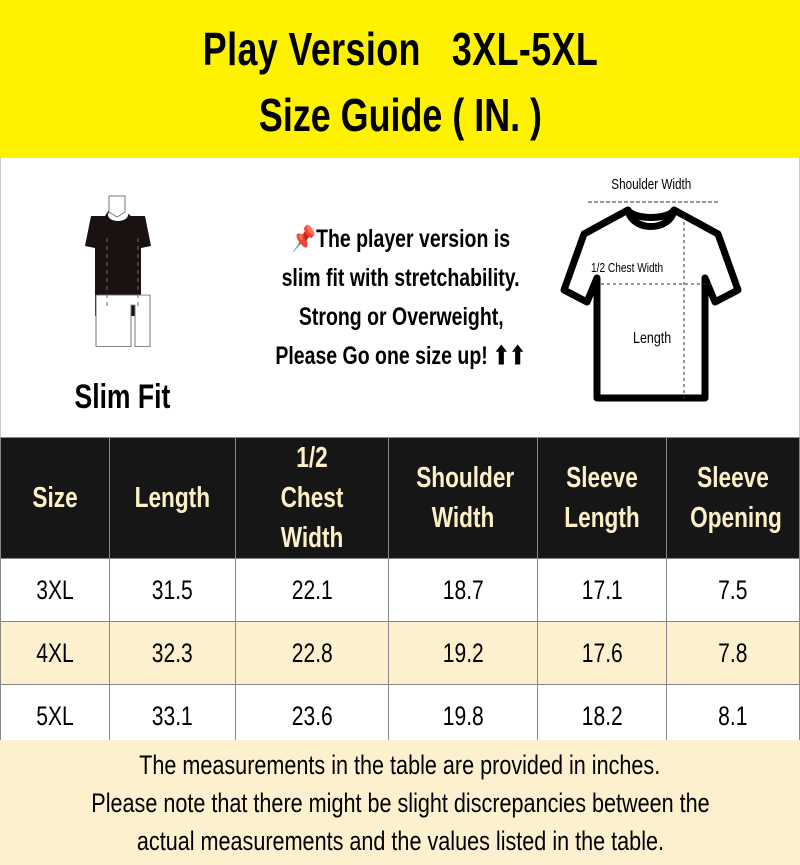 This screenshot has width=800, height=865. What do you see at coordinates (400, 49) in the screenshot?
I see `title-line-1: Play Version 3XL-5XL` at bounding box center [400, 49].